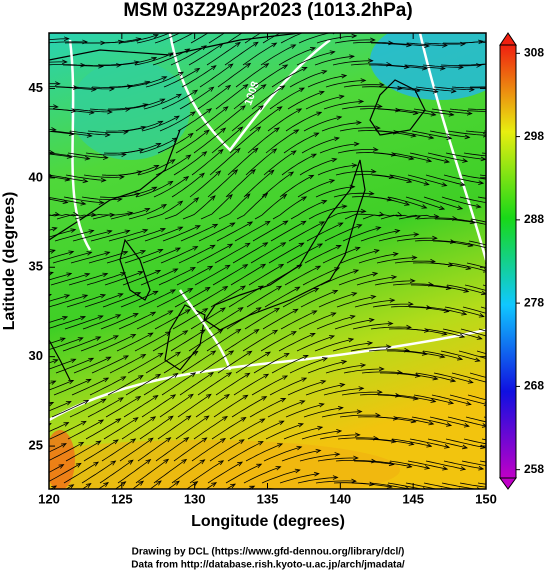  What do you see at coordinates (534, 302) in the screenshot?
I see `colorbar-tick-label: 278` at bounding box center [534, 302].